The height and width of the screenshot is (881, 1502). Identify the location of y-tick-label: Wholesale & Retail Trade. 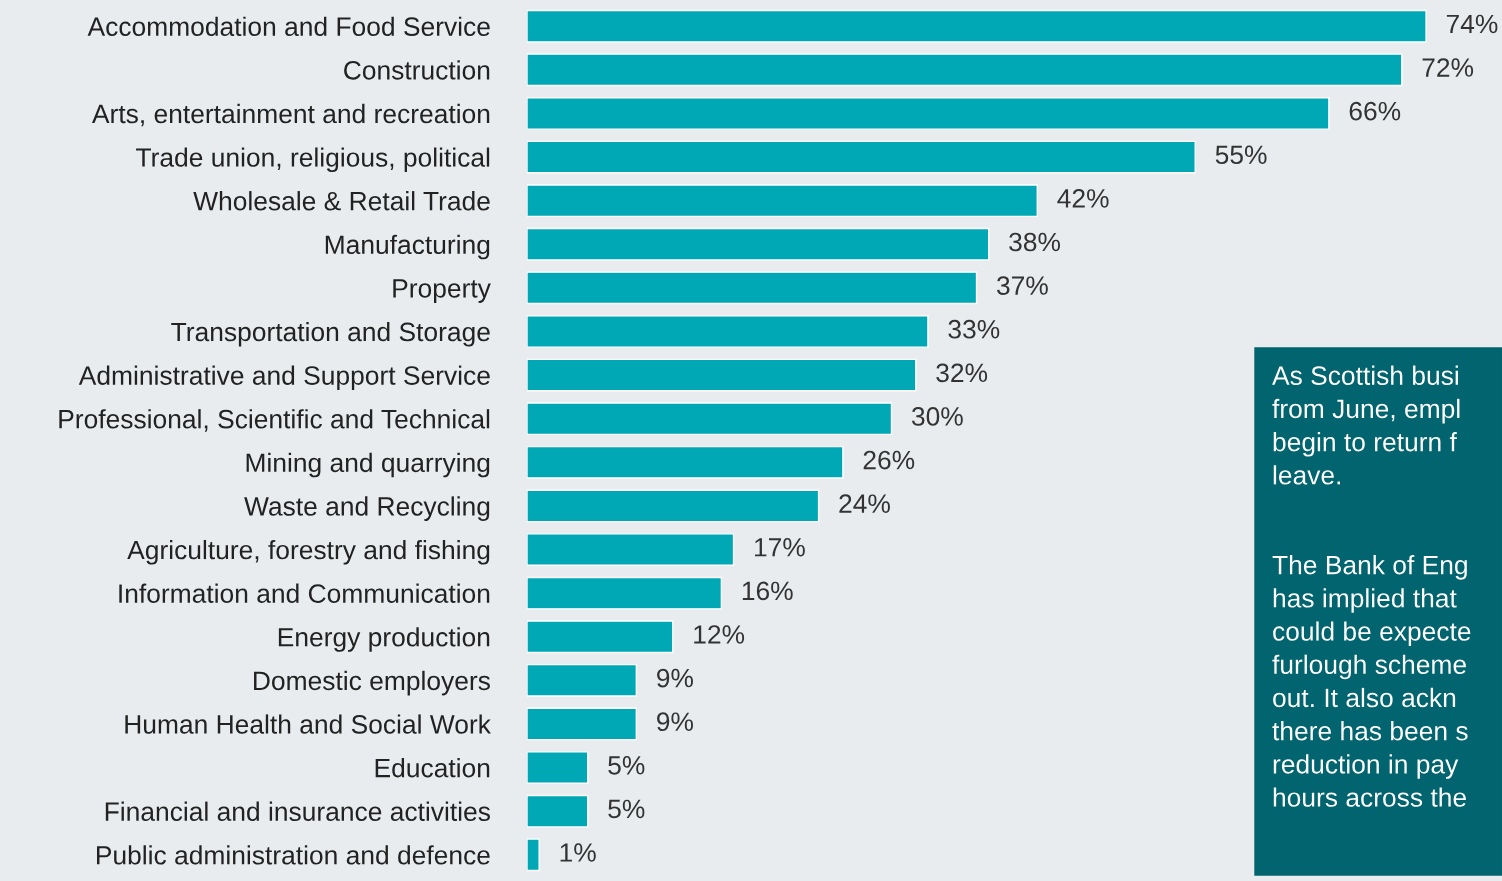
(341, 201).